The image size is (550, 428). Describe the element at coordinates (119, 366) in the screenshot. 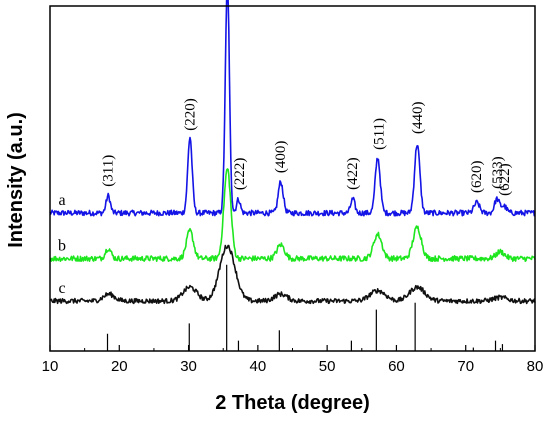

I see `x-tick-label: 20` at that location.